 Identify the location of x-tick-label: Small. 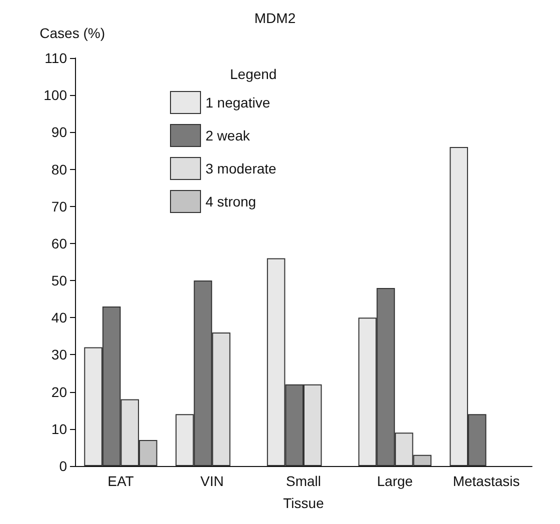
(304, 481).